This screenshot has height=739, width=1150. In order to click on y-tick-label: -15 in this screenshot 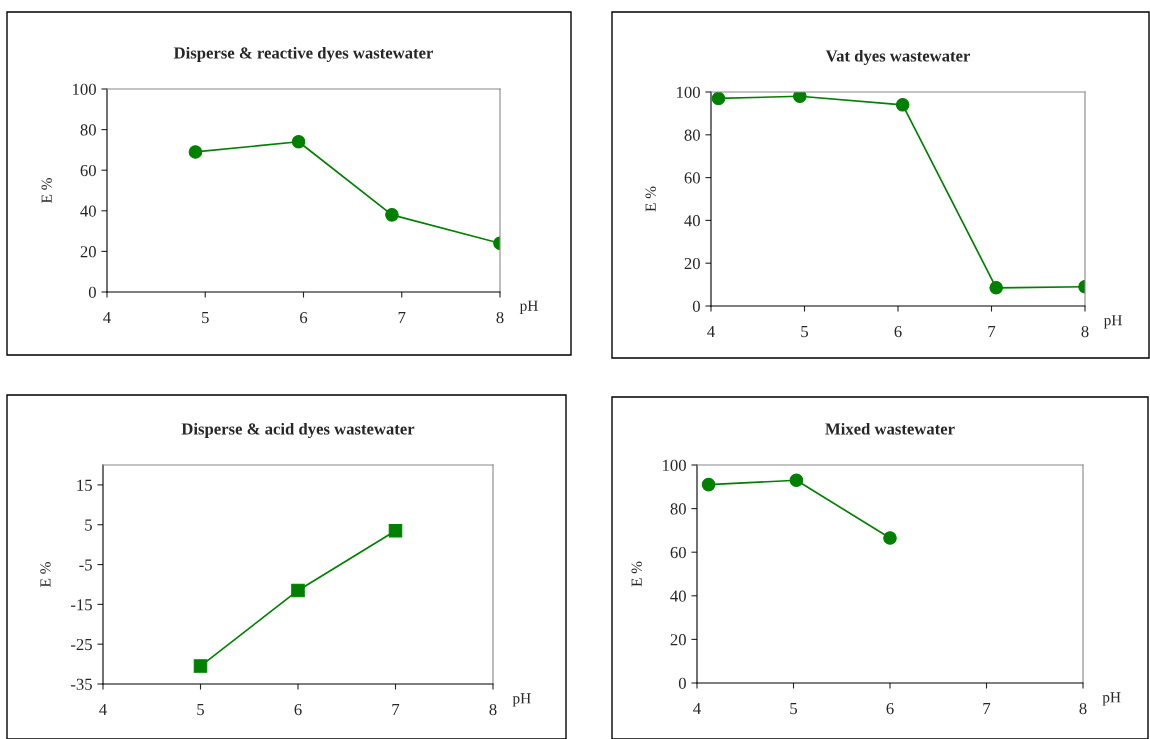, I will do `click(81, 605)`.